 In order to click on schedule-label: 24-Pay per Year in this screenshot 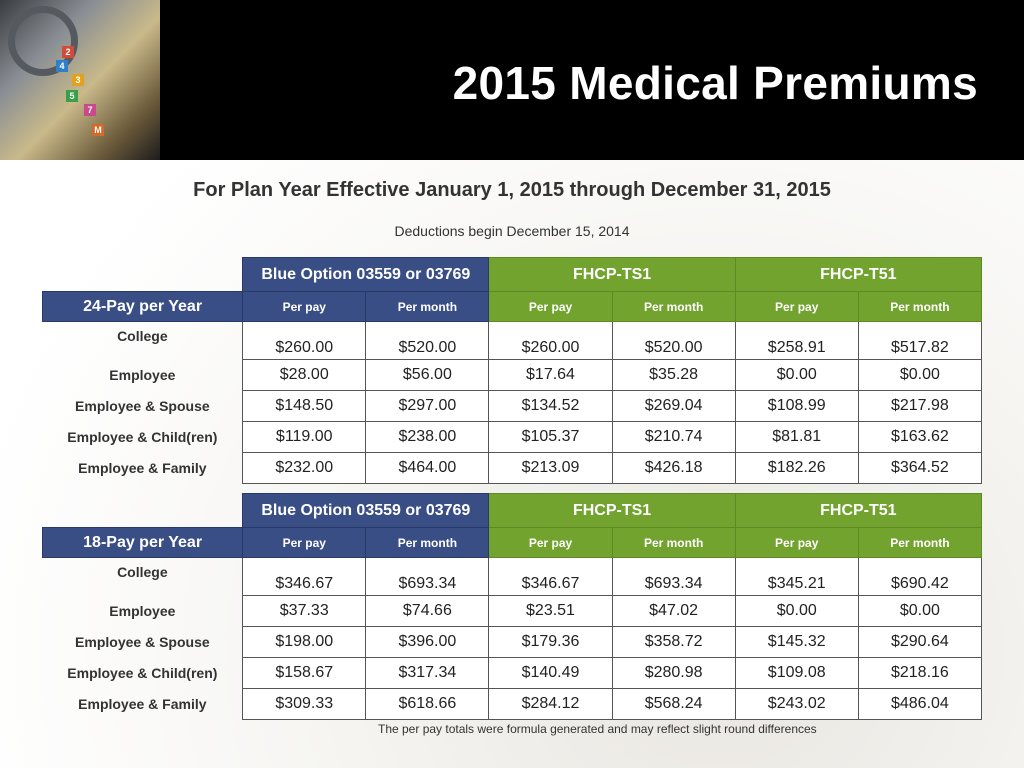, I will do `click(142, 306)`.